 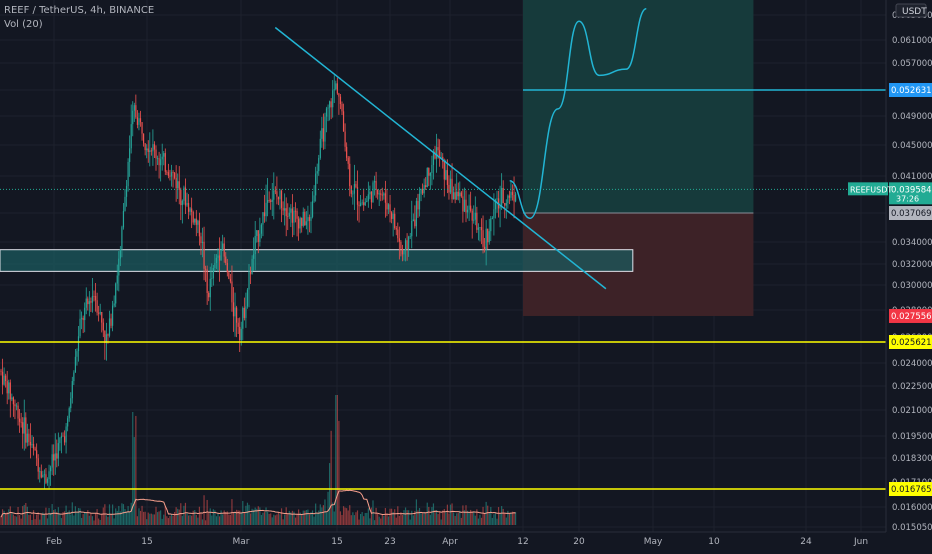 I want to click on target-price-badge, so click(x=910, y=90).